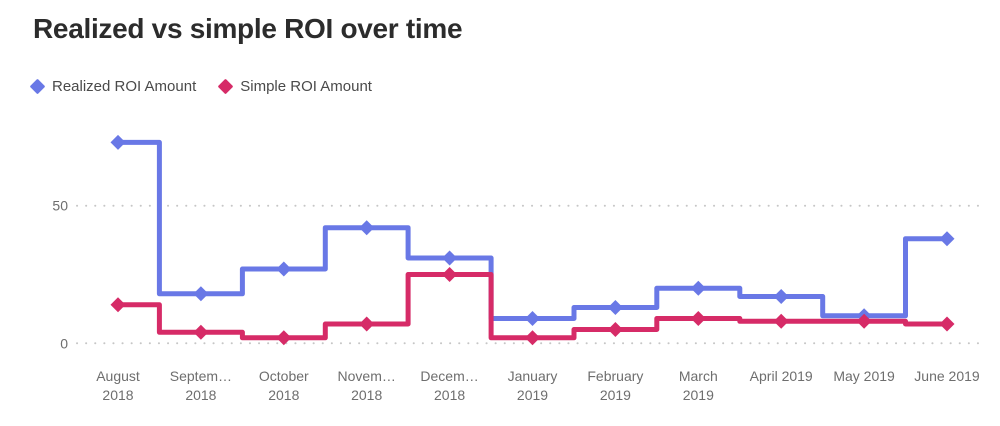  Describe the element at coordinates (284, 376) in the screenshot. I see `x-axis-tick-label: October` at that location.